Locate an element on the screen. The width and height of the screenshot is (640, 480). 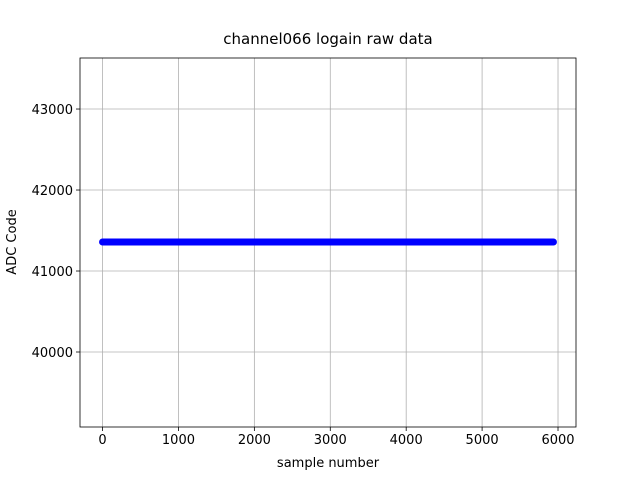
chart-title: channel066 logain raw data is located at coordinates (327, 39).